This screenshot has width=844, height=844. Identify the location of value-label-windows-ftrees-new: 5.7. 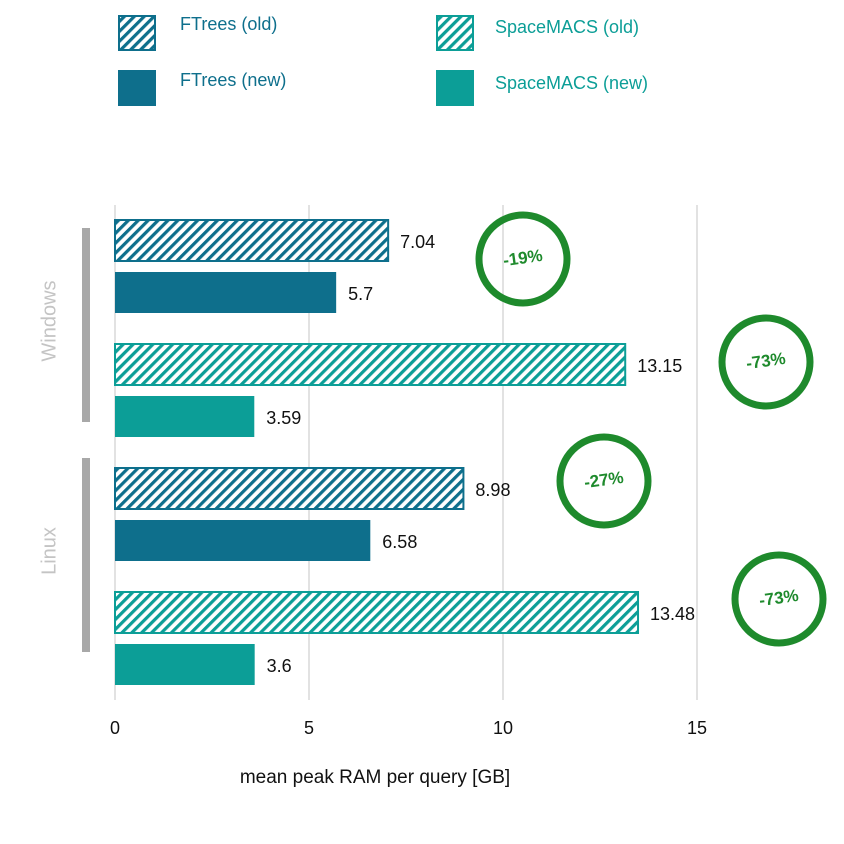
(360, 294).